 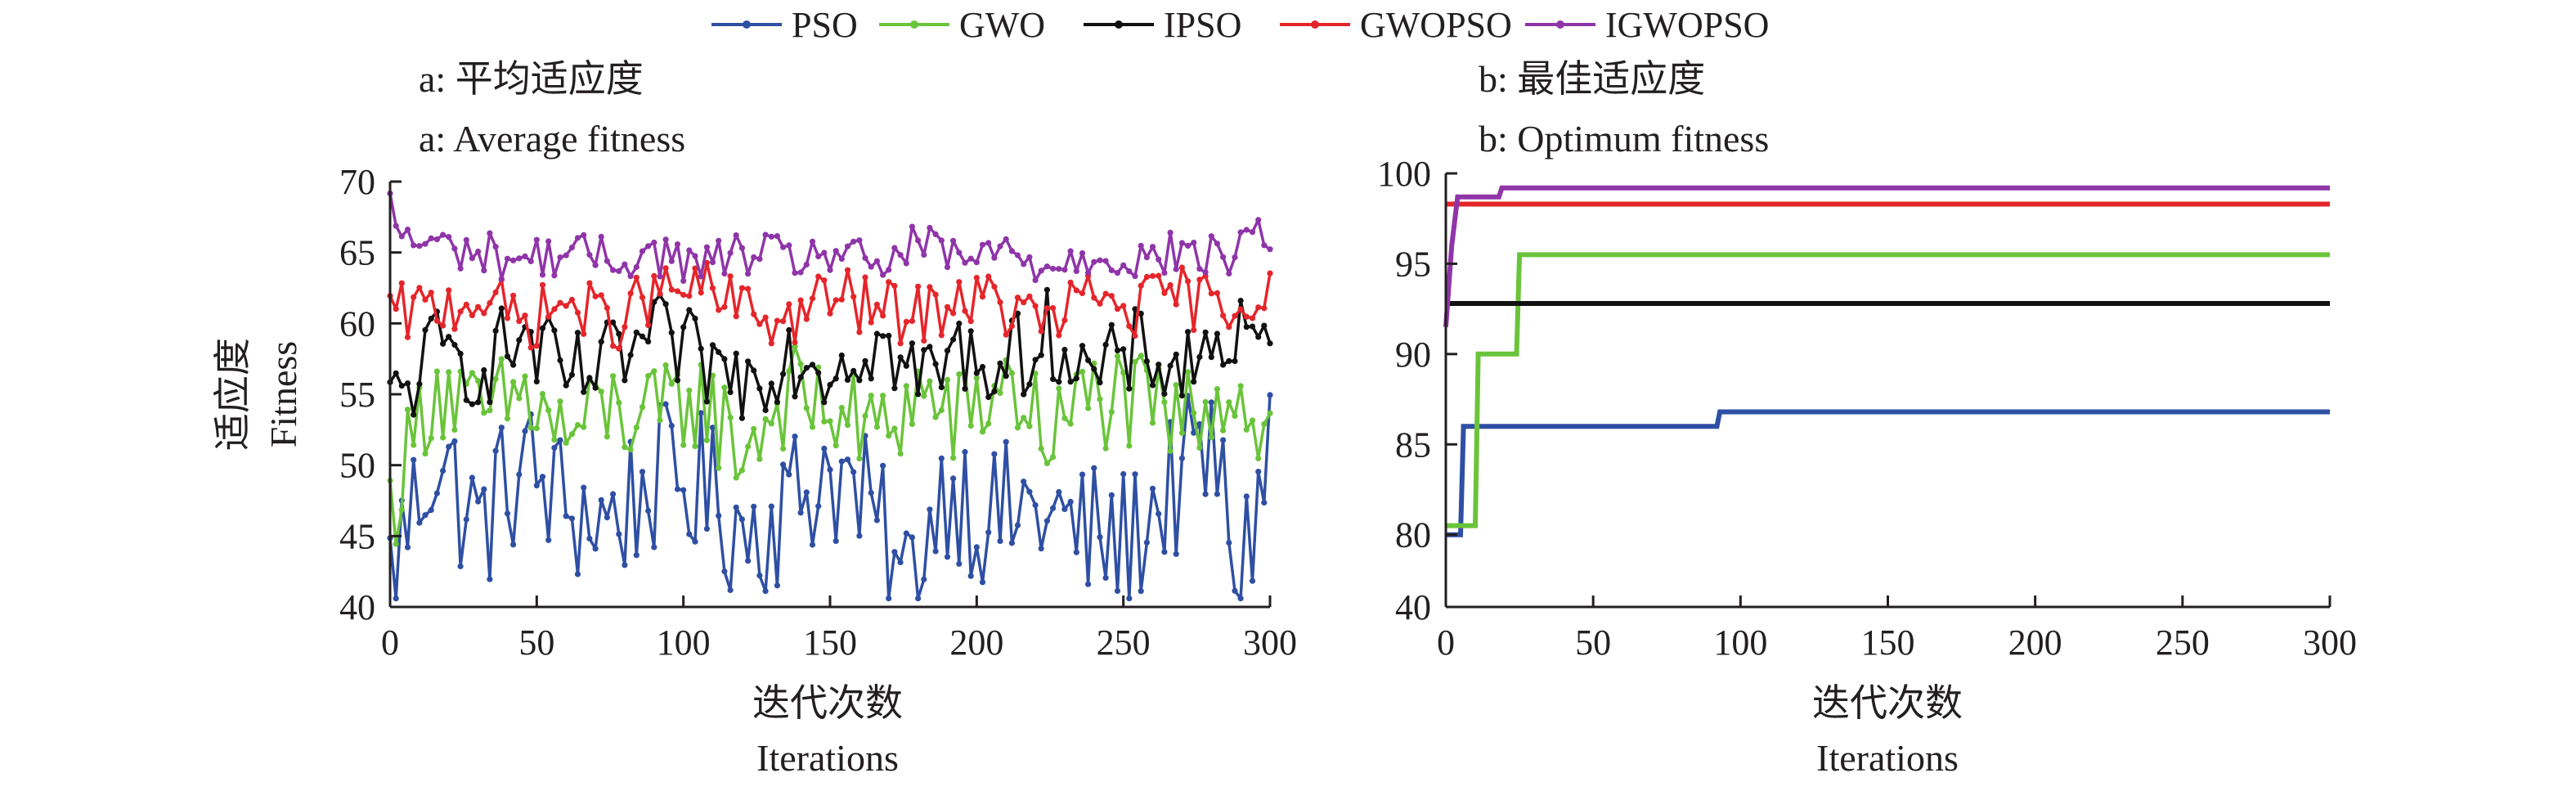 What do you see at coordinates (1413, 535) in the screenshot?
I see `panel-b-y-tick-label: 80` at bounding box center [1413, 535].